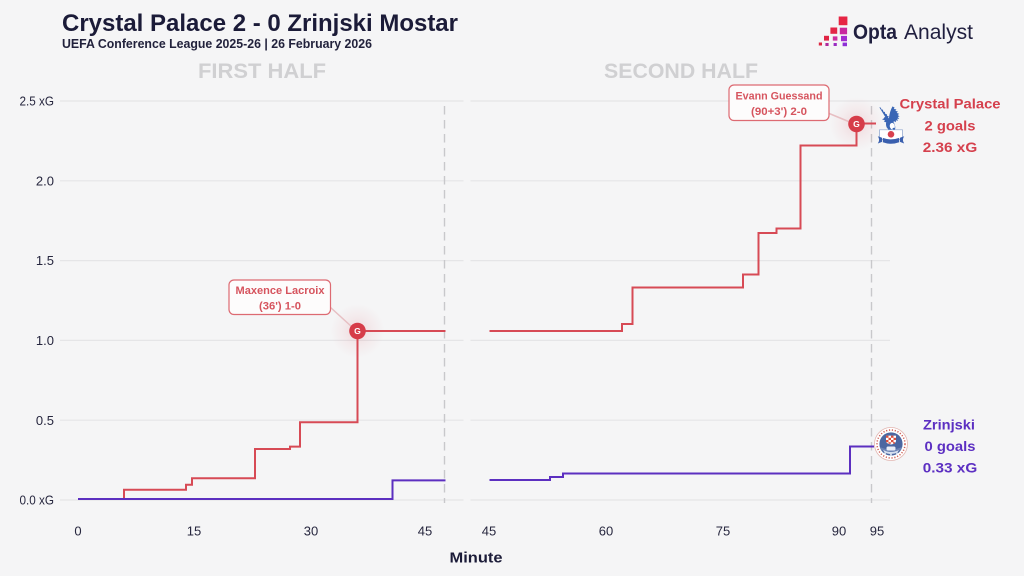  What do you see at coordinates (950, 147) in the screenshot?
I see `svg-text: 2.36 xG` at bounding box center [950, 147].